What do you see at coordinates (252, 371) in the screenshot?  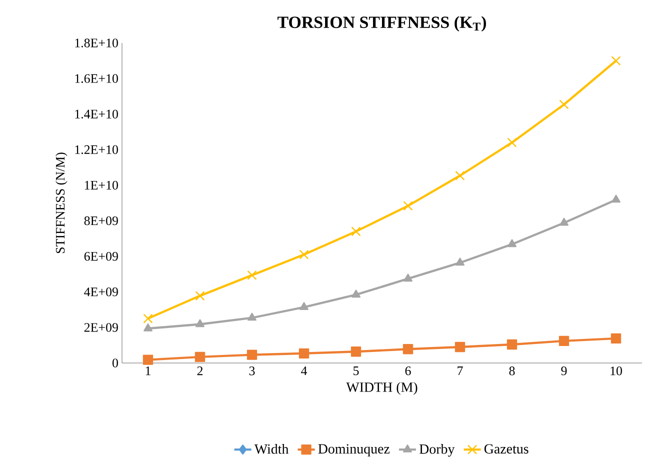 I see `x-tick-label: 3` at bounding box center [252, 371].